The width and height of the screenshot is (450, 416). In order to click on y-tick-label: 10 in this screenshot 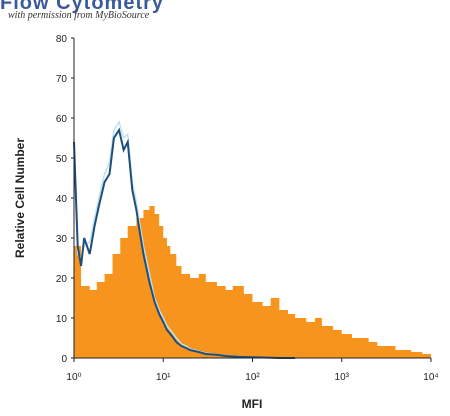, I will do `click(62, 319)`.